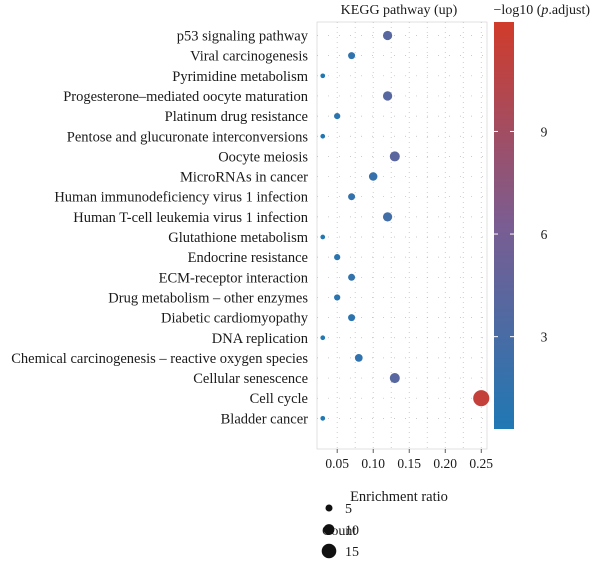 Image resolution: width=600 pixels, height=573 pixels. What do you see at coordinates (191, 218) in the screenshot?
I see `category-label: Human T-cell leukemia virus 1 infection` at bounding box center [191, 218].